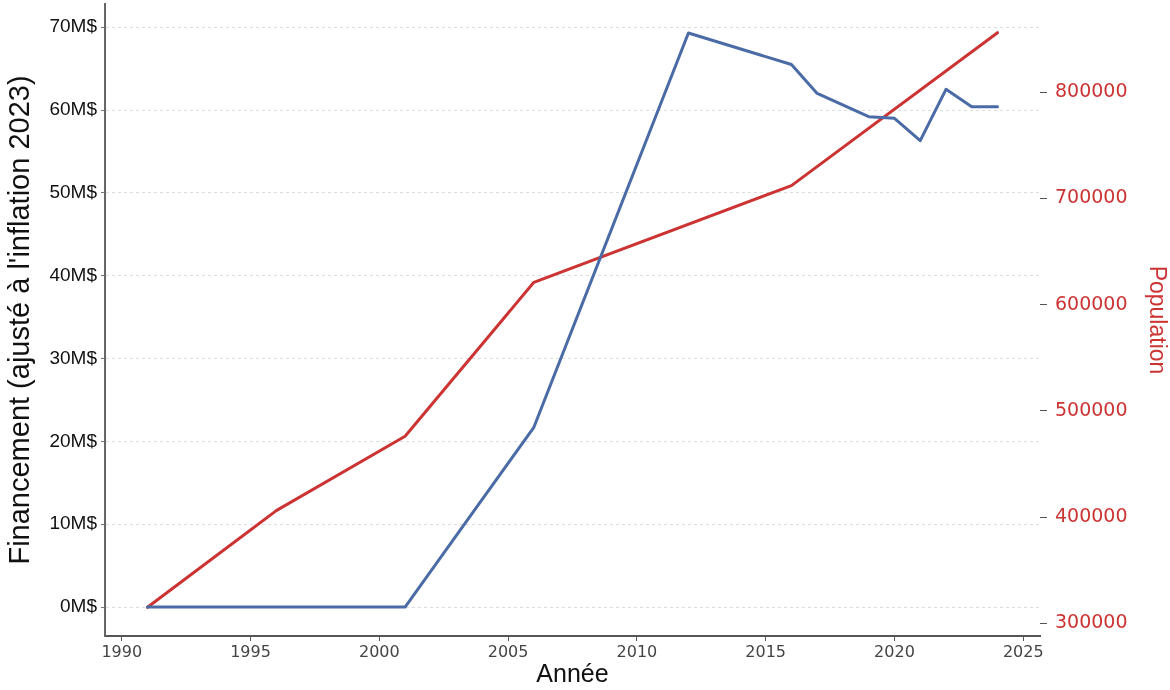  What do you see at coordinates (250, 651) in the screenshot?
I see `x-tick-label: 1995` at bounding box center [250, 651].